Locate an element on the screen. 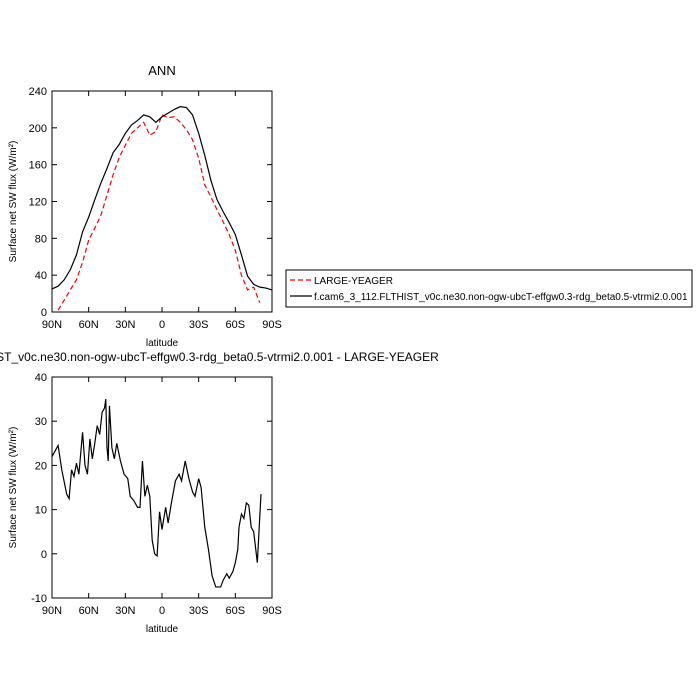  legend-box is located at coordinates (489, 288).